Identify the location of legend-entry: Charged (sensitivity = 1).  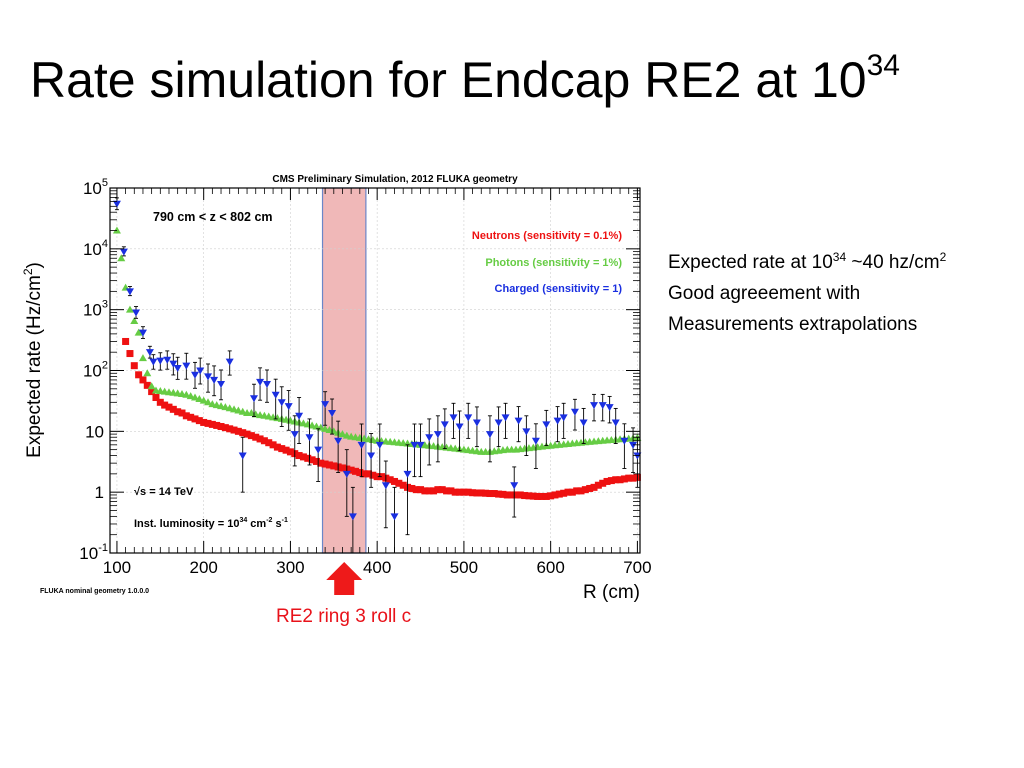
(559, 289).